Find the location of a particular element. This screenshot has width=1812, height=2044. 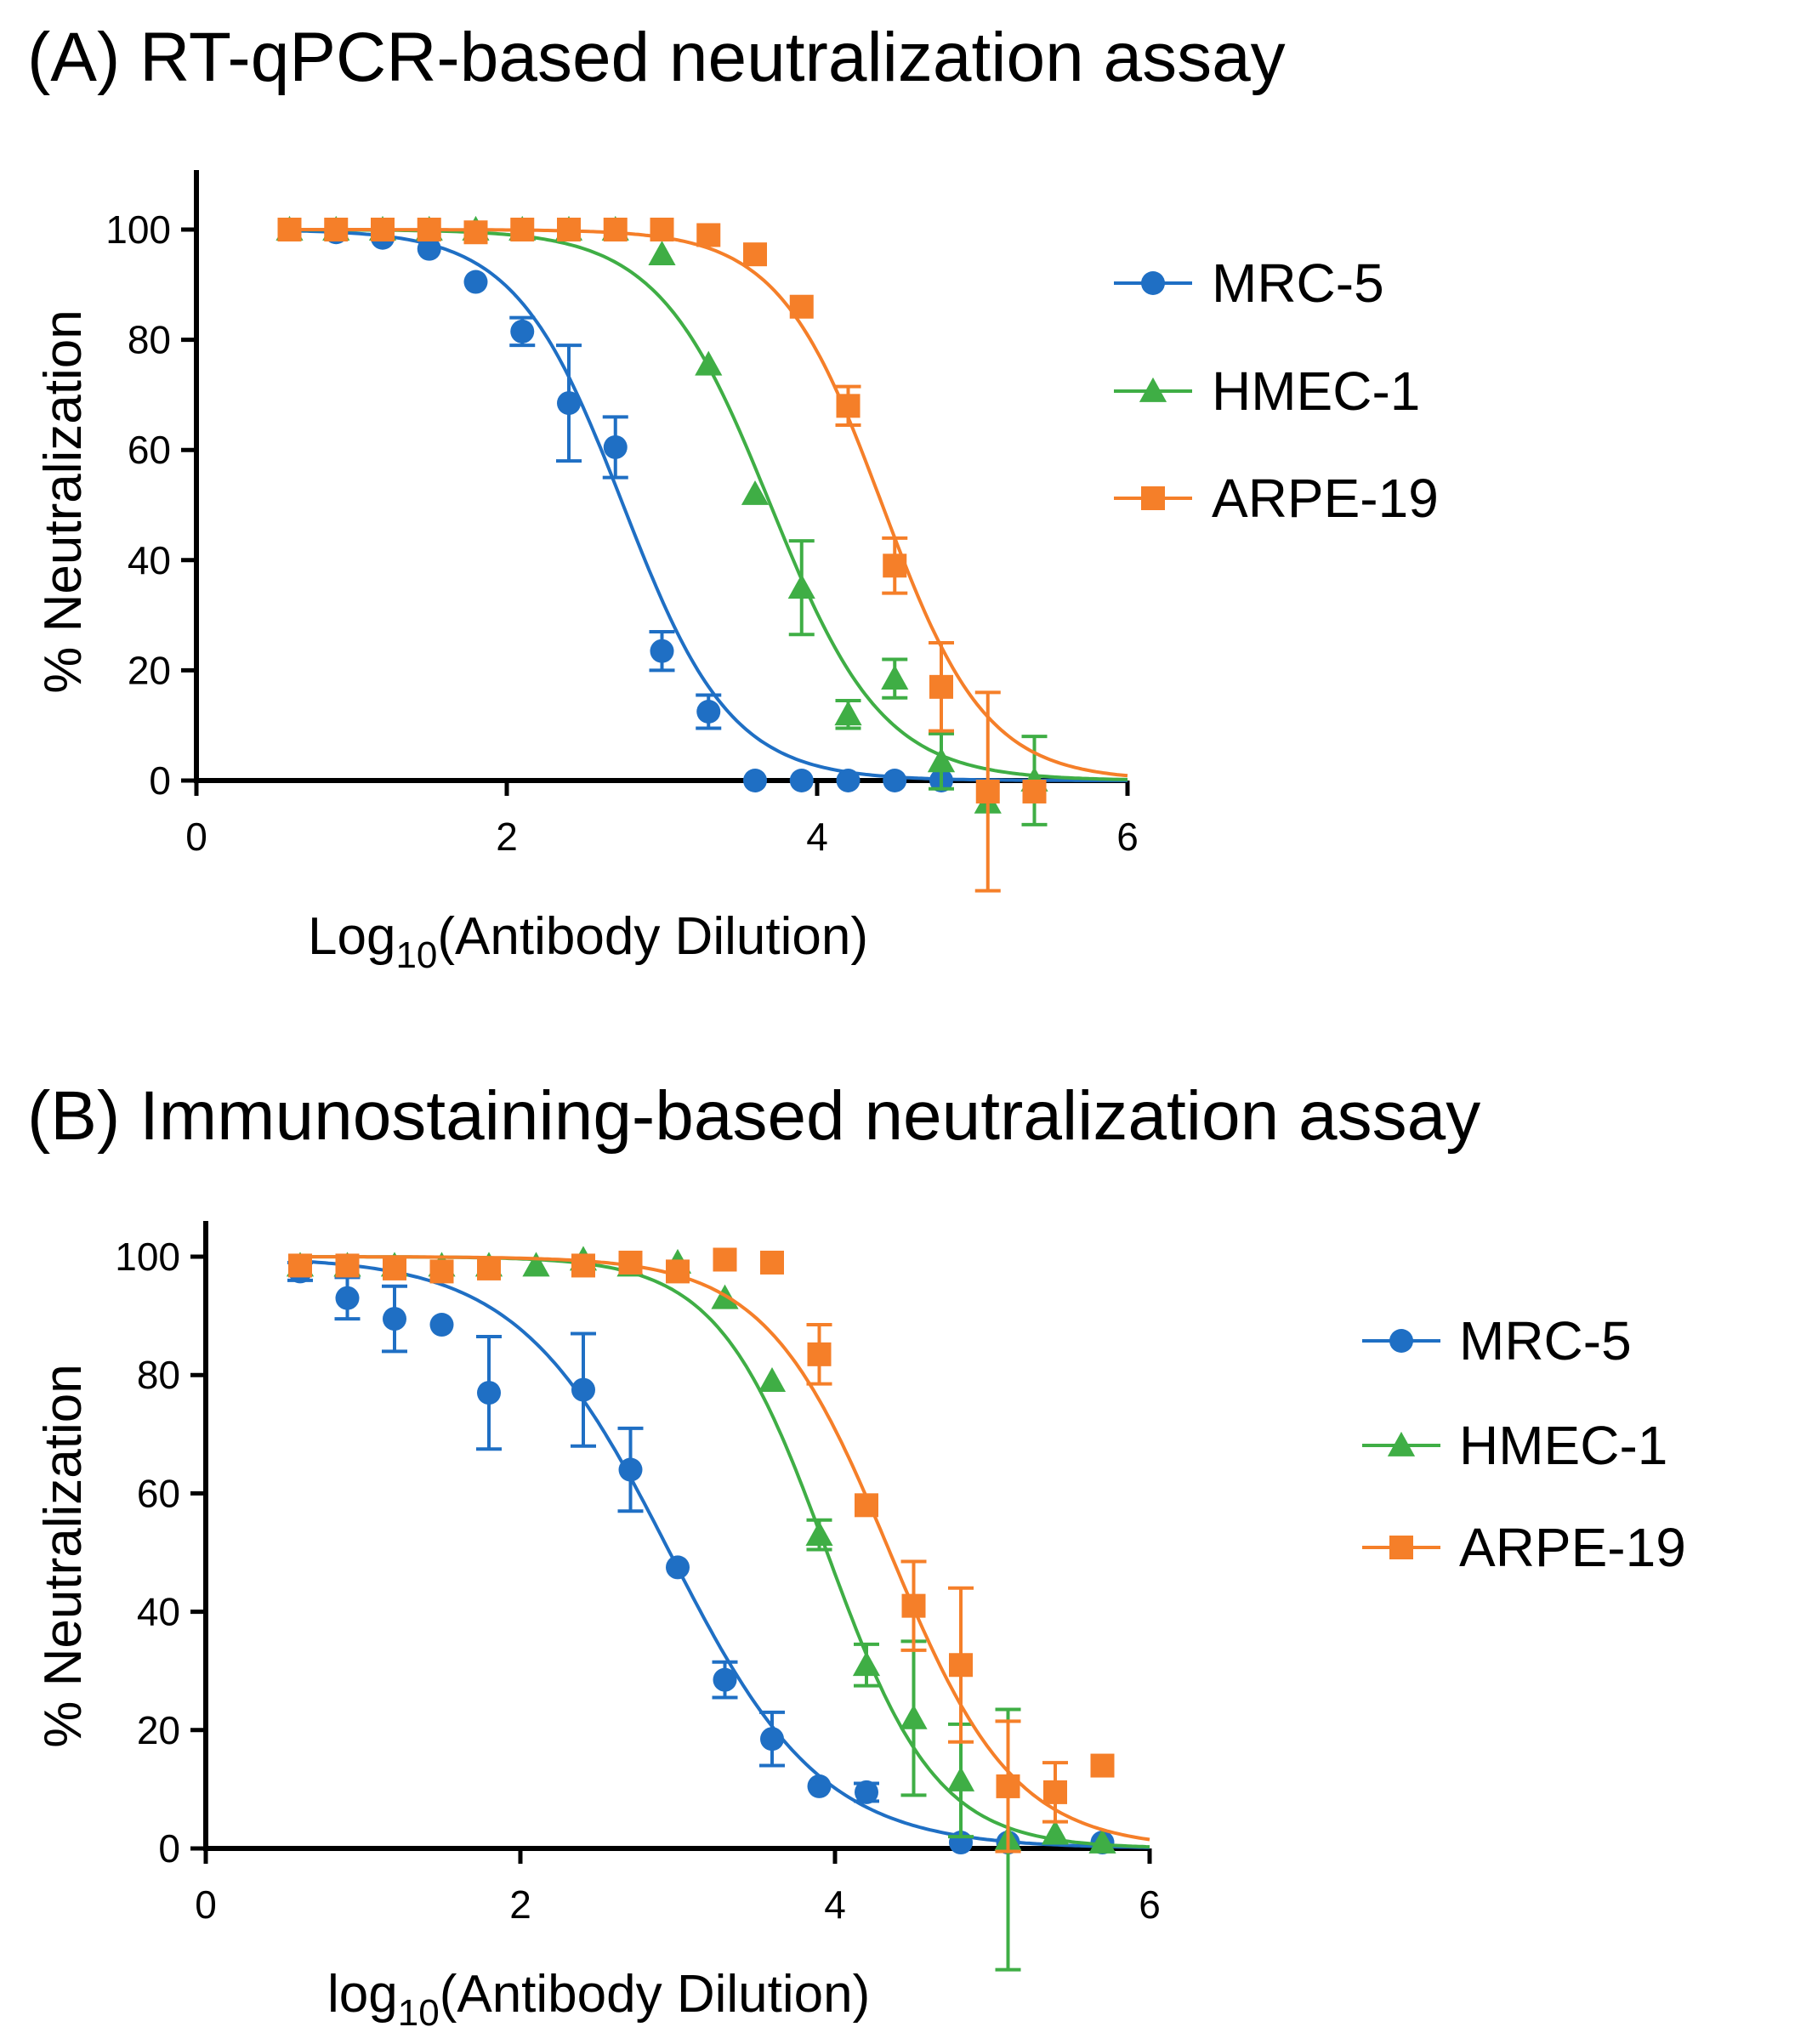

chart-title: (A) RT-qPCR-based neutralization assay is located at coordinates (656, 58).